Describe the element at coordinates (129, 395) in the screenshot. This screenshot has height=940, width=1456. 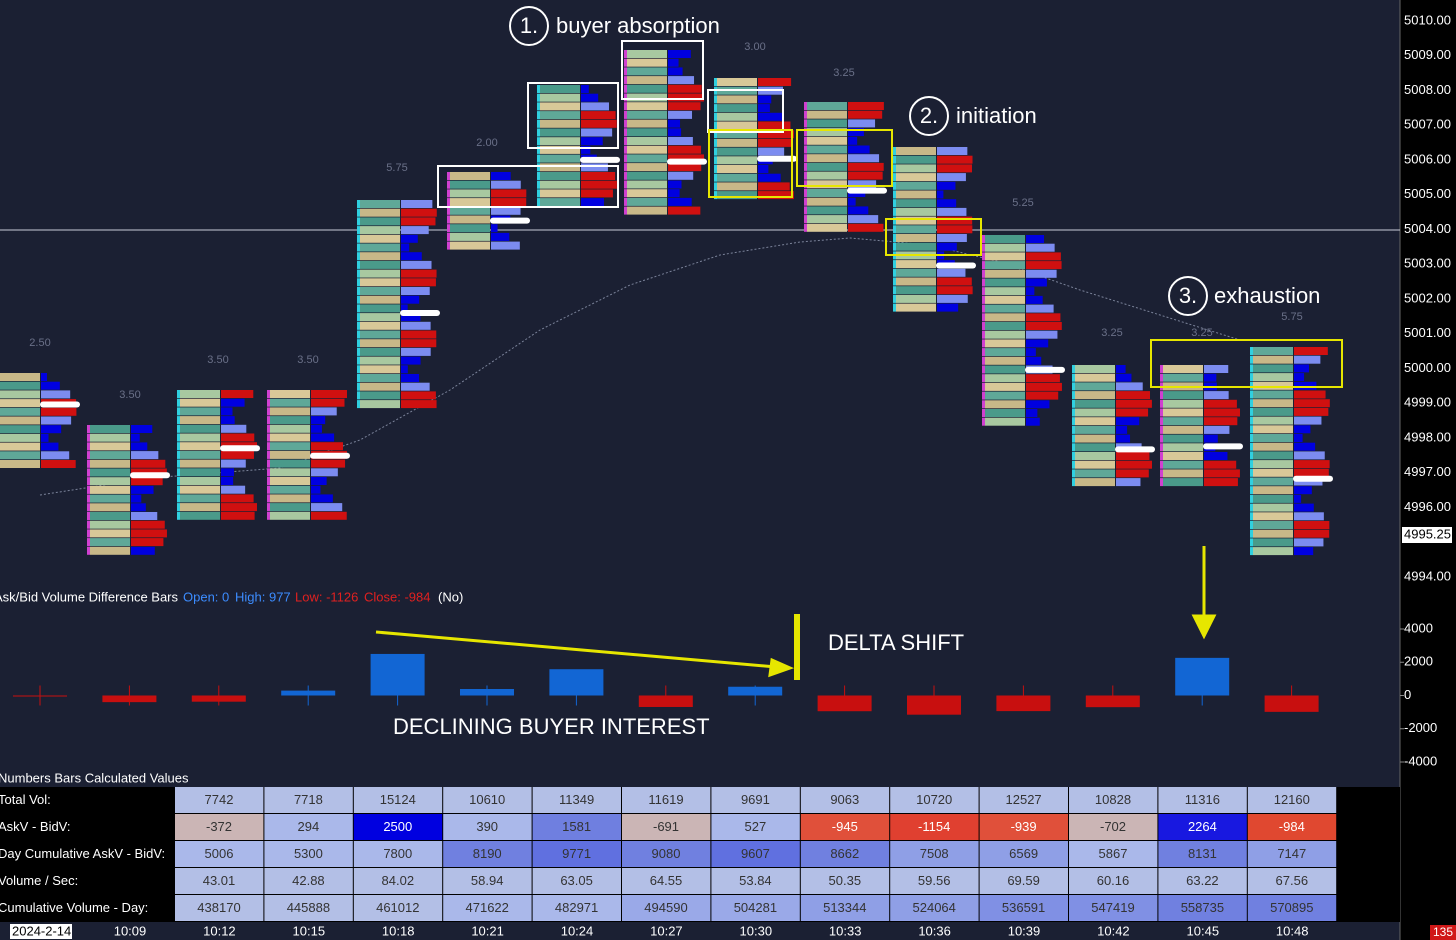
I see `level-label: 3.50` at that location.